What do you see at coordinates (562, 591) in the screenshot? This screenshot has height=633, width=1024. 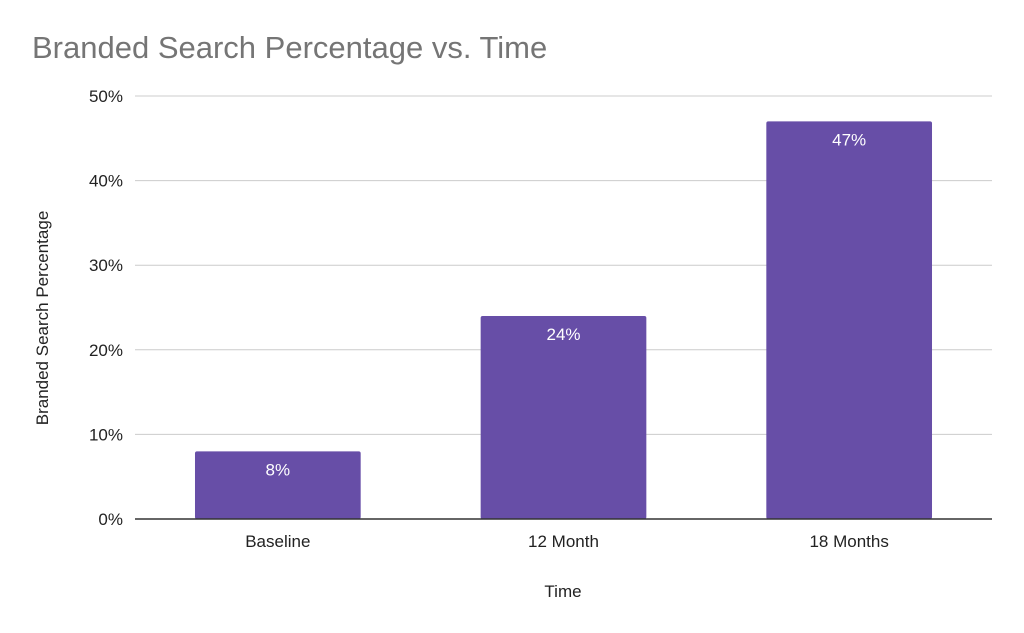 I see `x-axis-label: Time` at bounding box center [562, 591].